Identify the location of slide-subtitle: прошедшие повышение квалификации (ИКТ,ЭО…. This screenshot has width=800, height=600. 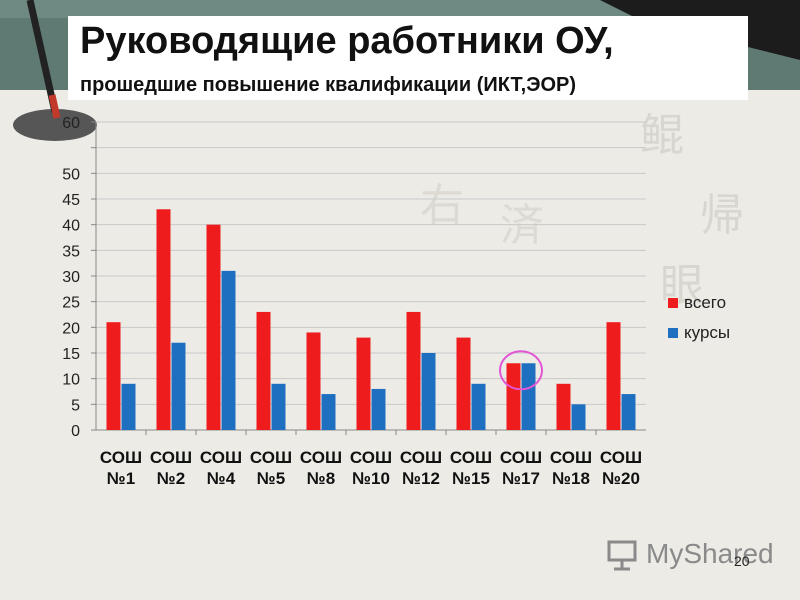
(328, 85).